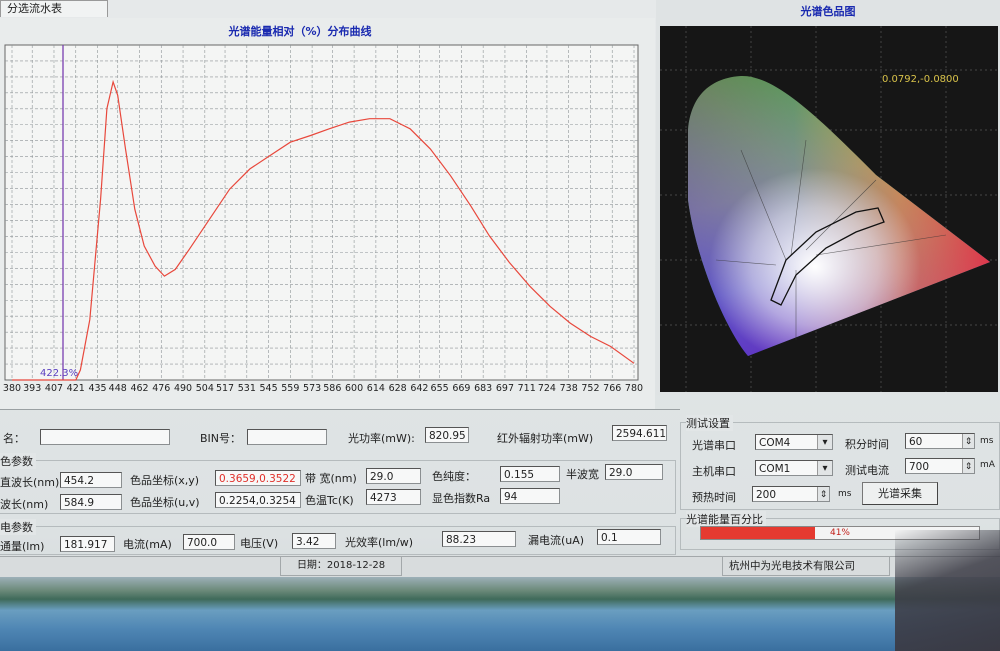  Describe the element at coordinates (479, 539) in the screenshot. I see `field-value: 88.23` at that location.